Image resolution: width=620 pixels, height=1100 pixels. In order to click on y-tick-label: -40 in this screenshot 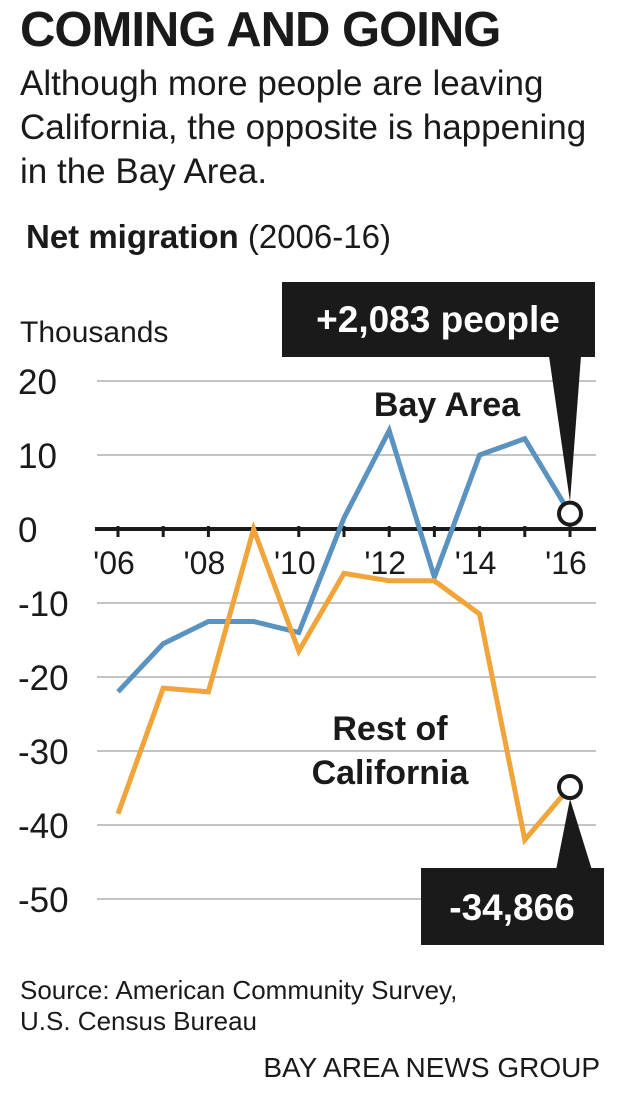, I will do `click(43, 826)`.